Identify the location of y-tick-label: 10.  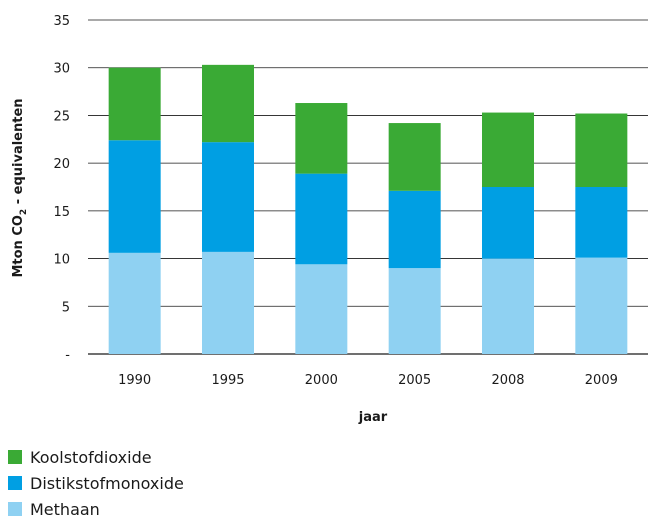
(61, 260).